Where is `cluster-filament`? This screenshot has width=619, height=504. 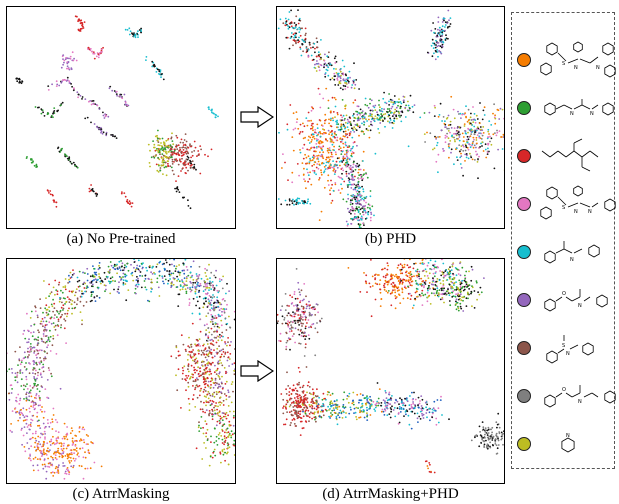
cluster-filament is located at coordinates (68, 157).